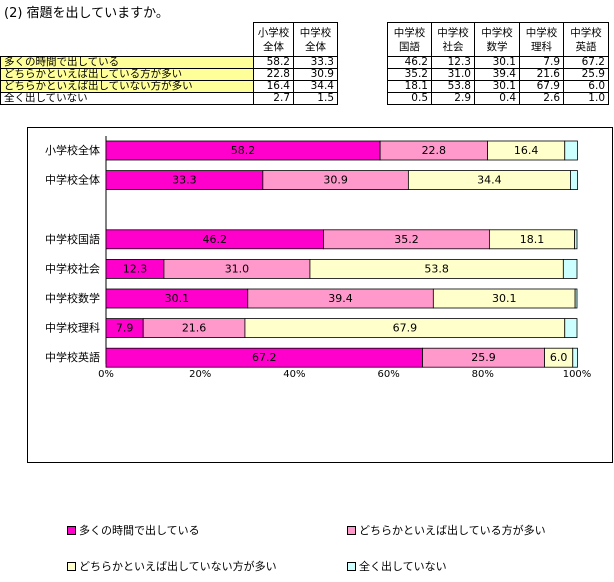 The height and width of the screenshot is (582, 614). What do you see at coordinates (586, 86) in the screenshot?
I see `table-cell: 6.0` at bounding box center [586, 86].